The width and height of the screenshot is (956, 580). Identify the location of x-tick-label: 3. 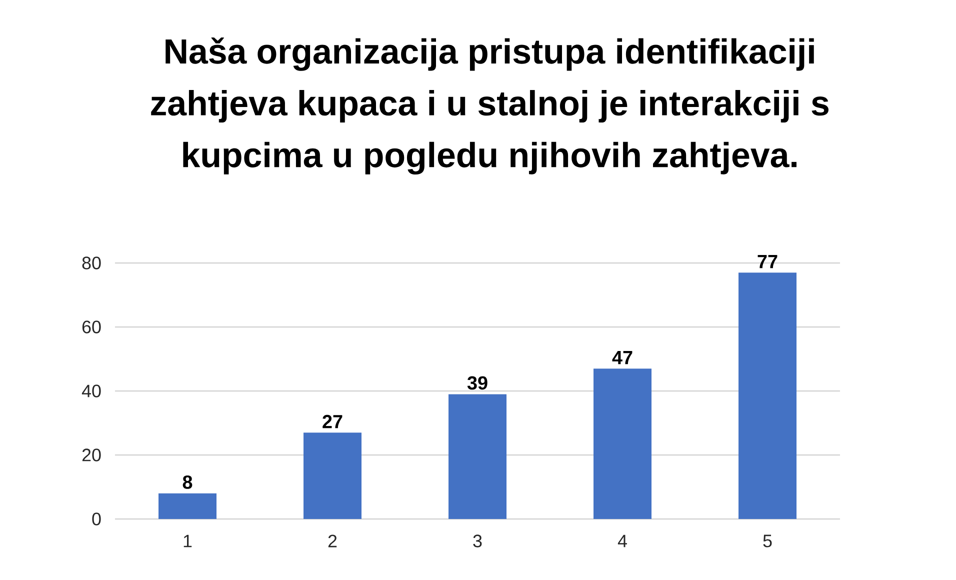
(477, 541).